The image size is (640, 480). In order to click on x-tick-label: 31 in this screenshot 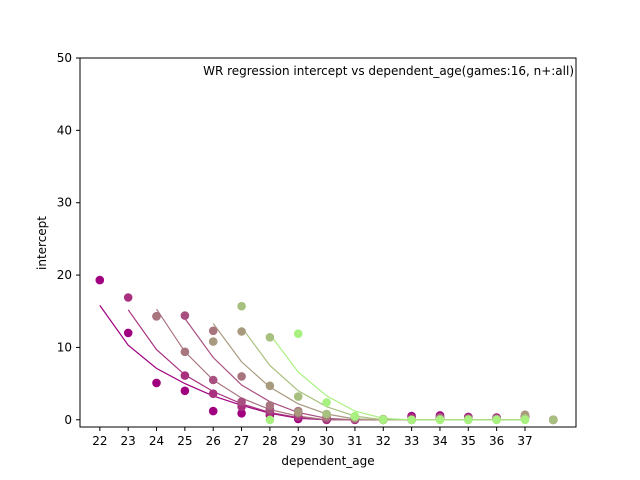, I will do `click(354, 441)`.